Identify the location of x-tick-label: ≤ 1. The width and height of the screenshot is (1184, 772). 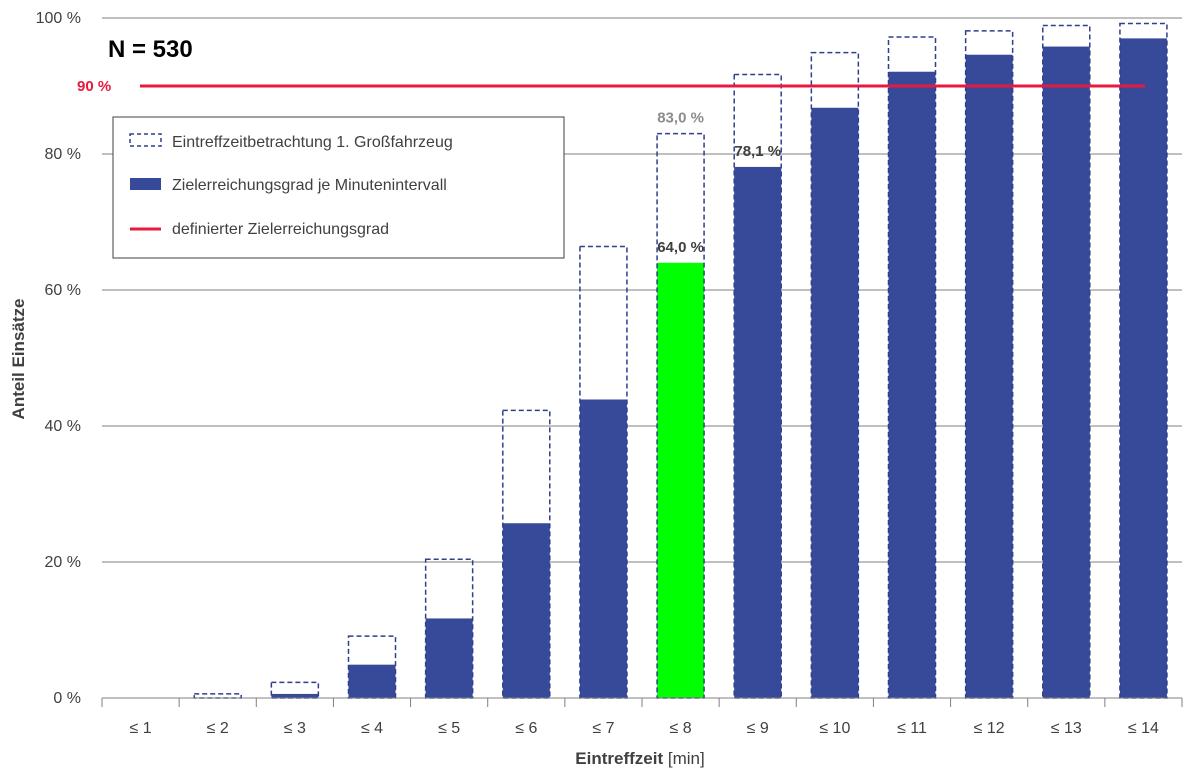
(141, 728).